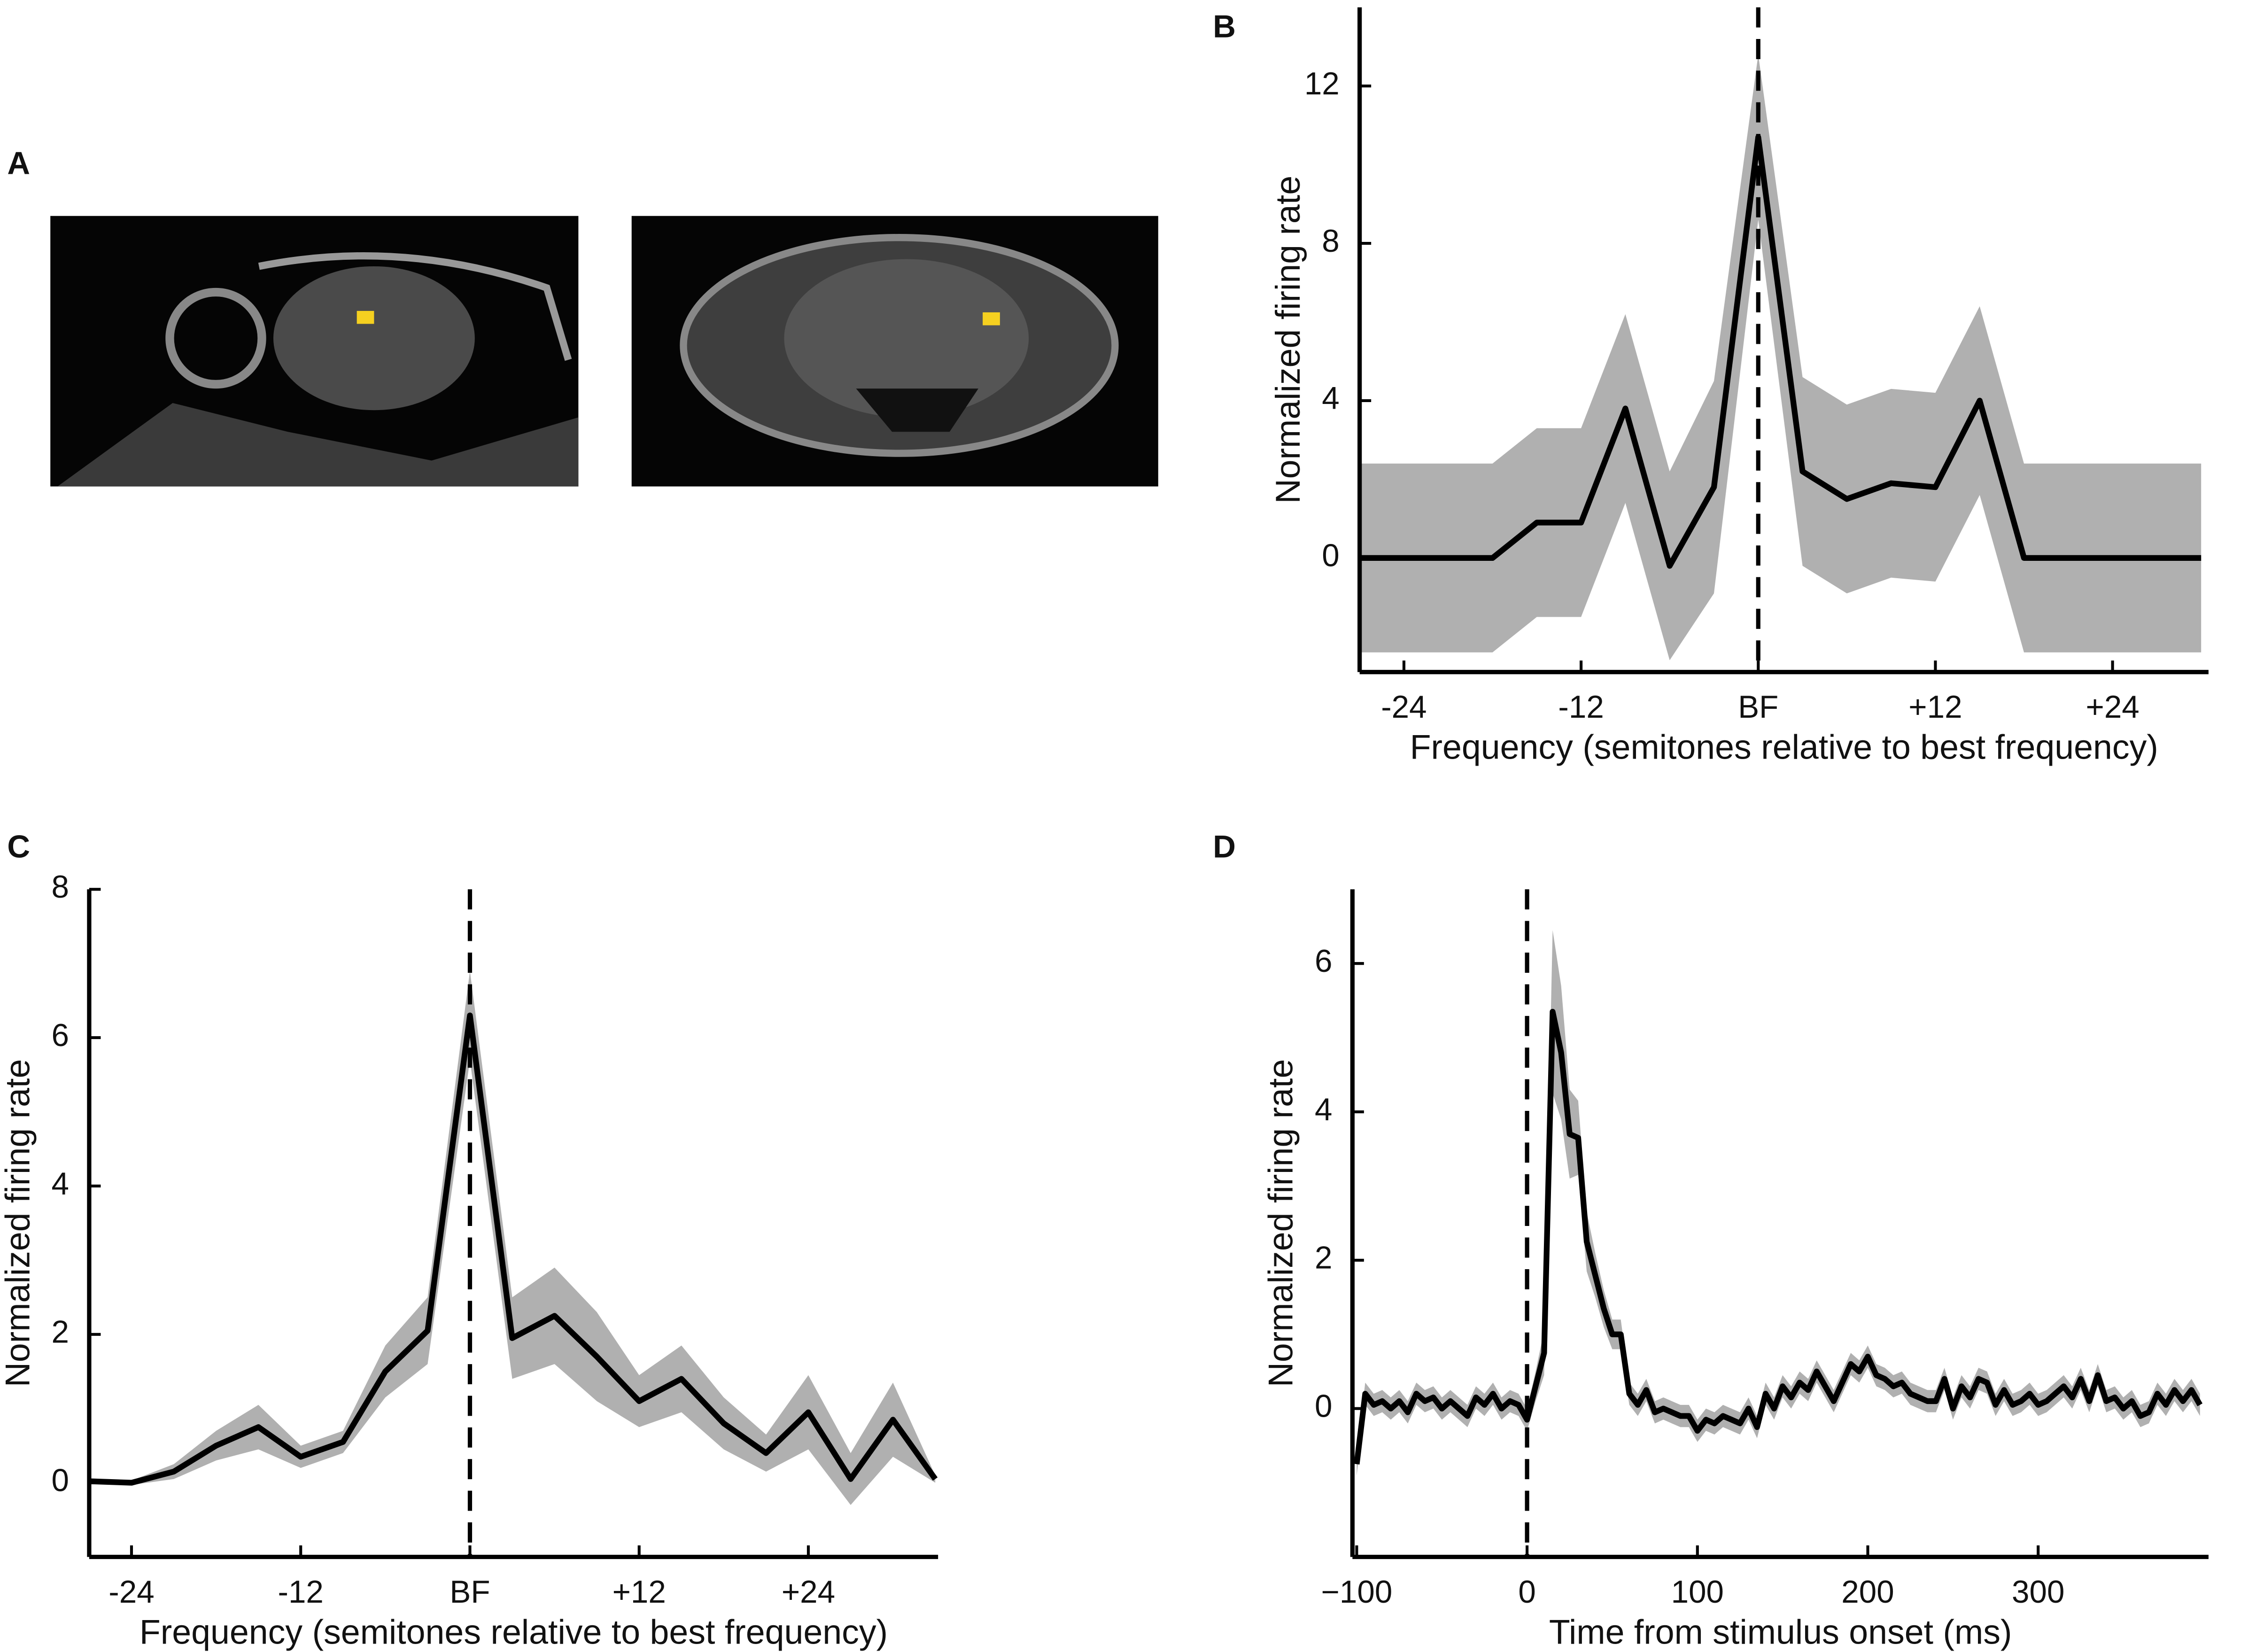  I want to click on x-tick-label: 100, so click(1697, 1592).